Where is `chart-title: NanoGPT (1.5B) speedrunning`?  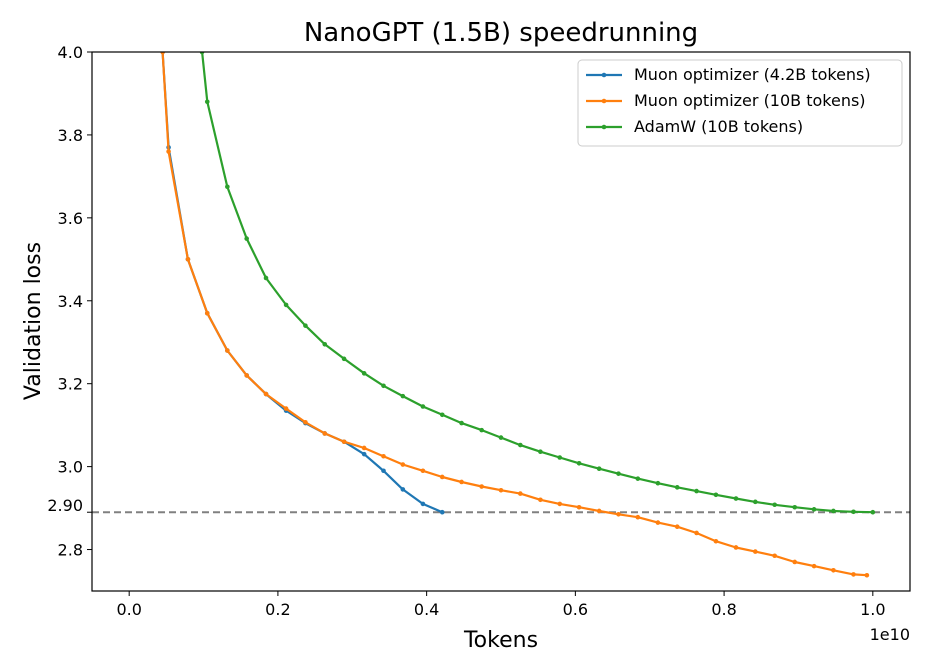 chart-title: NanoGPT (1.5B) speedrunning is located at coordinates (501, 33).